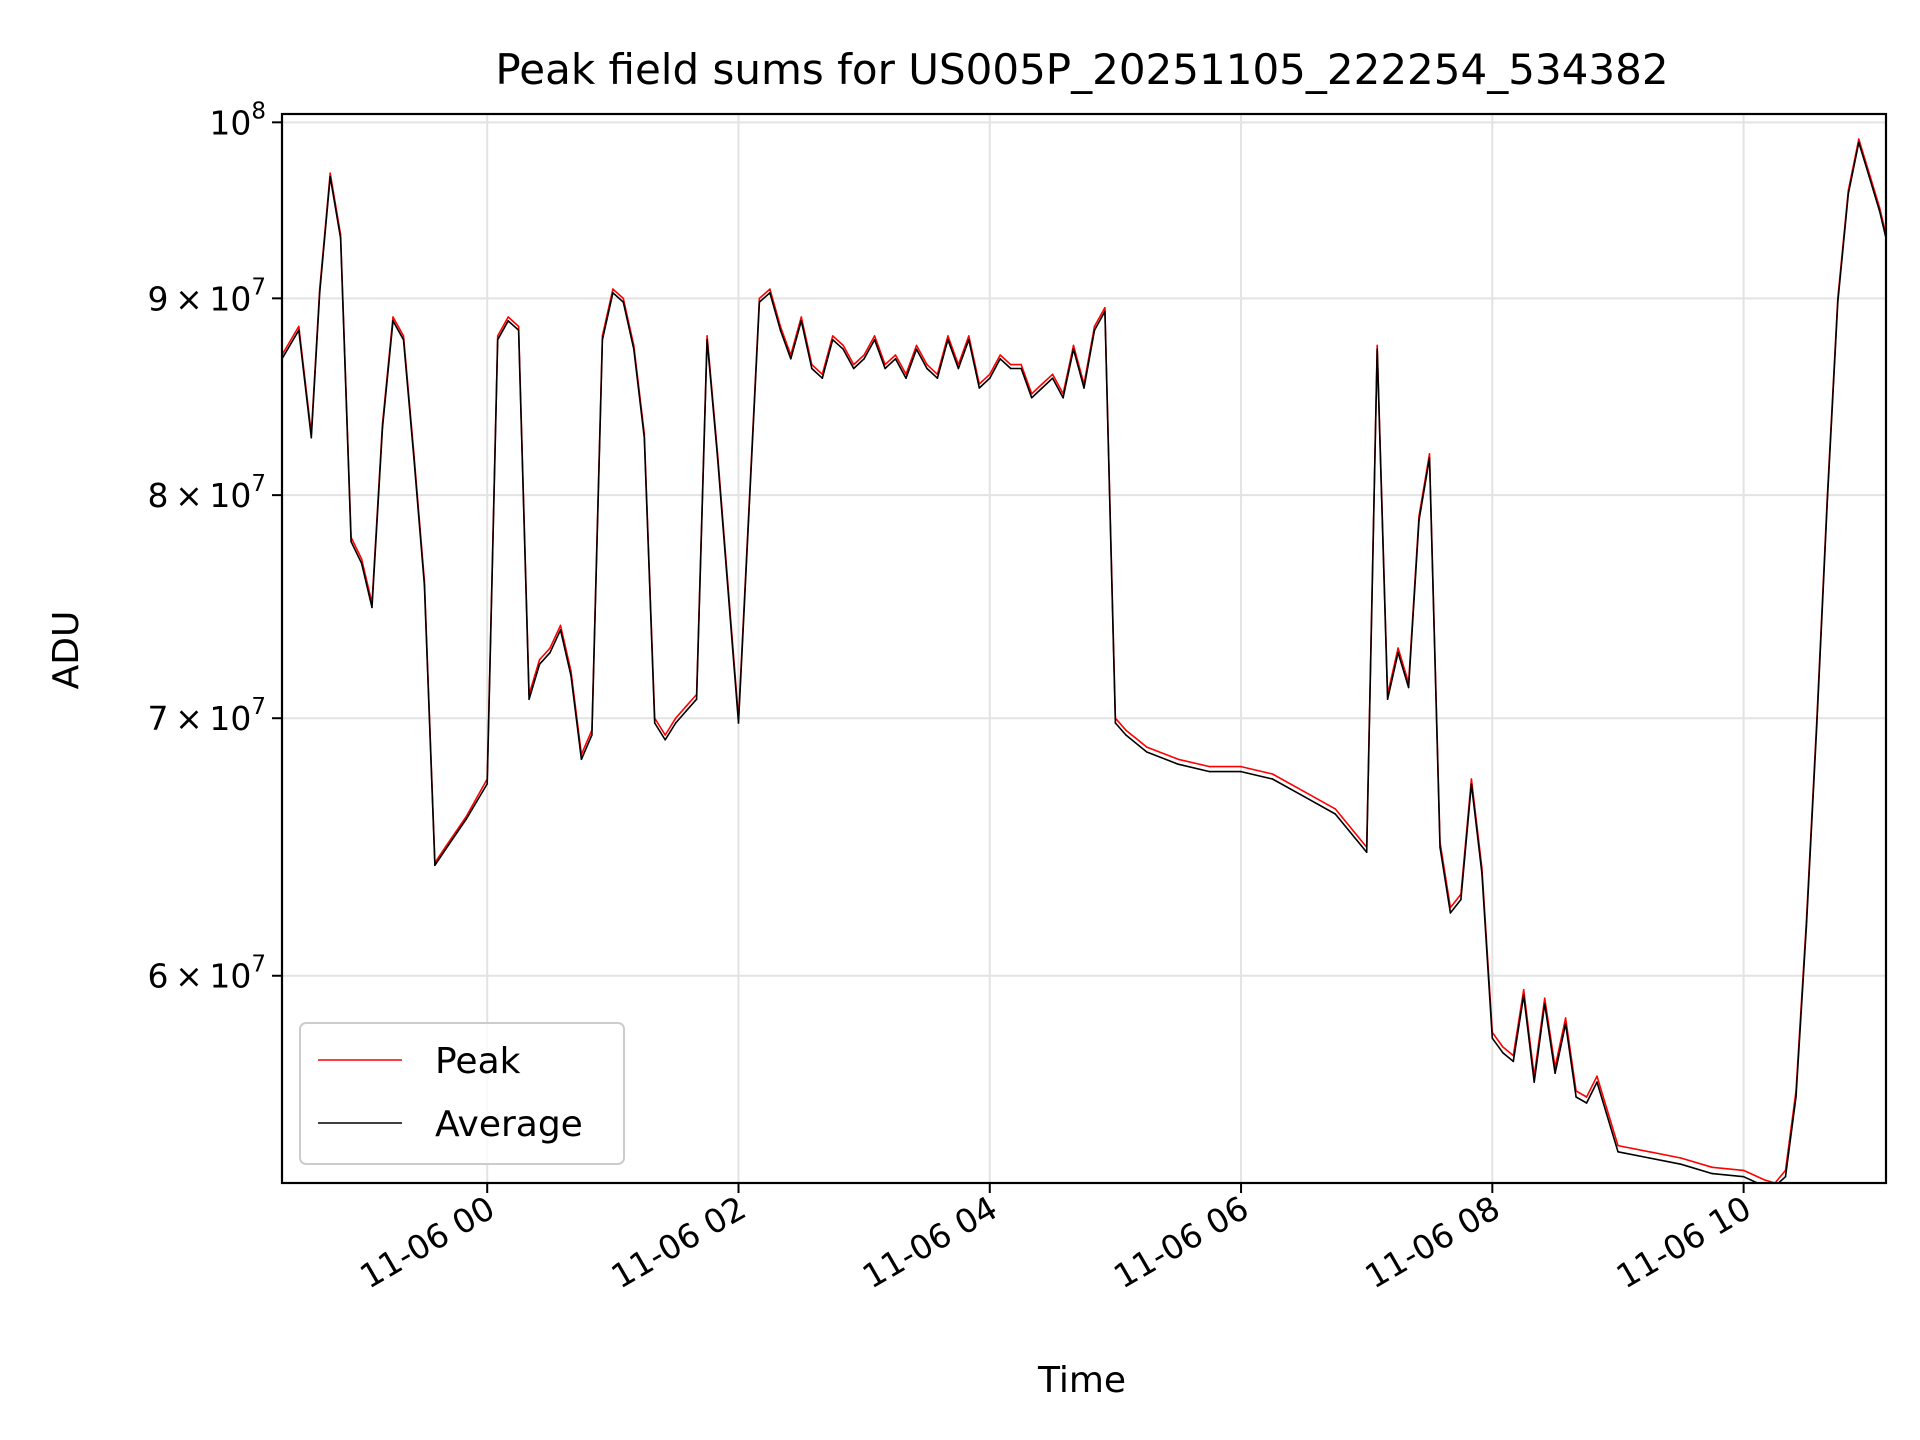 Image resolution: width=1920 pixels, height=1440 pixels. Describe the element at coordinates (207, 716) in the screenshot. I see `y-tick-label: 7 × 10⁷` at that location.